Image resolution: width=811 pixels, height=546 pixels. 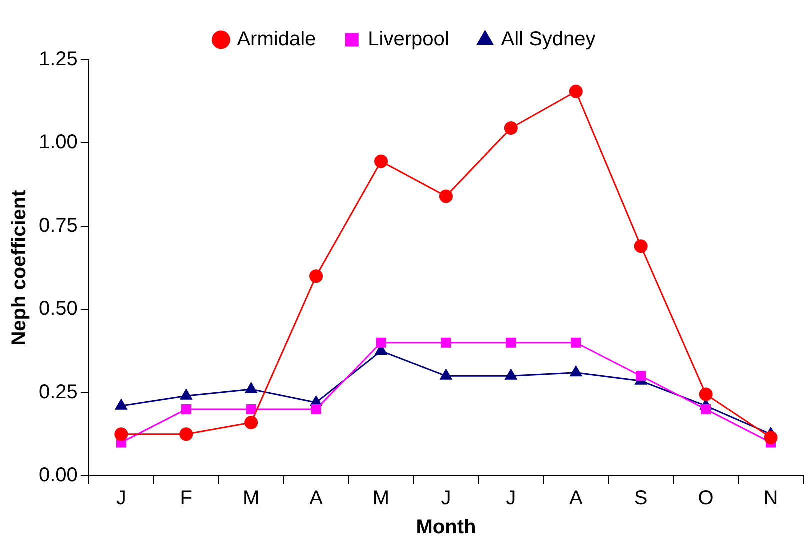 What do you see at coordinates (58, 59) in the screenshot?
I see `y-tick-label: 1.25` at bounding box center [58, 59].